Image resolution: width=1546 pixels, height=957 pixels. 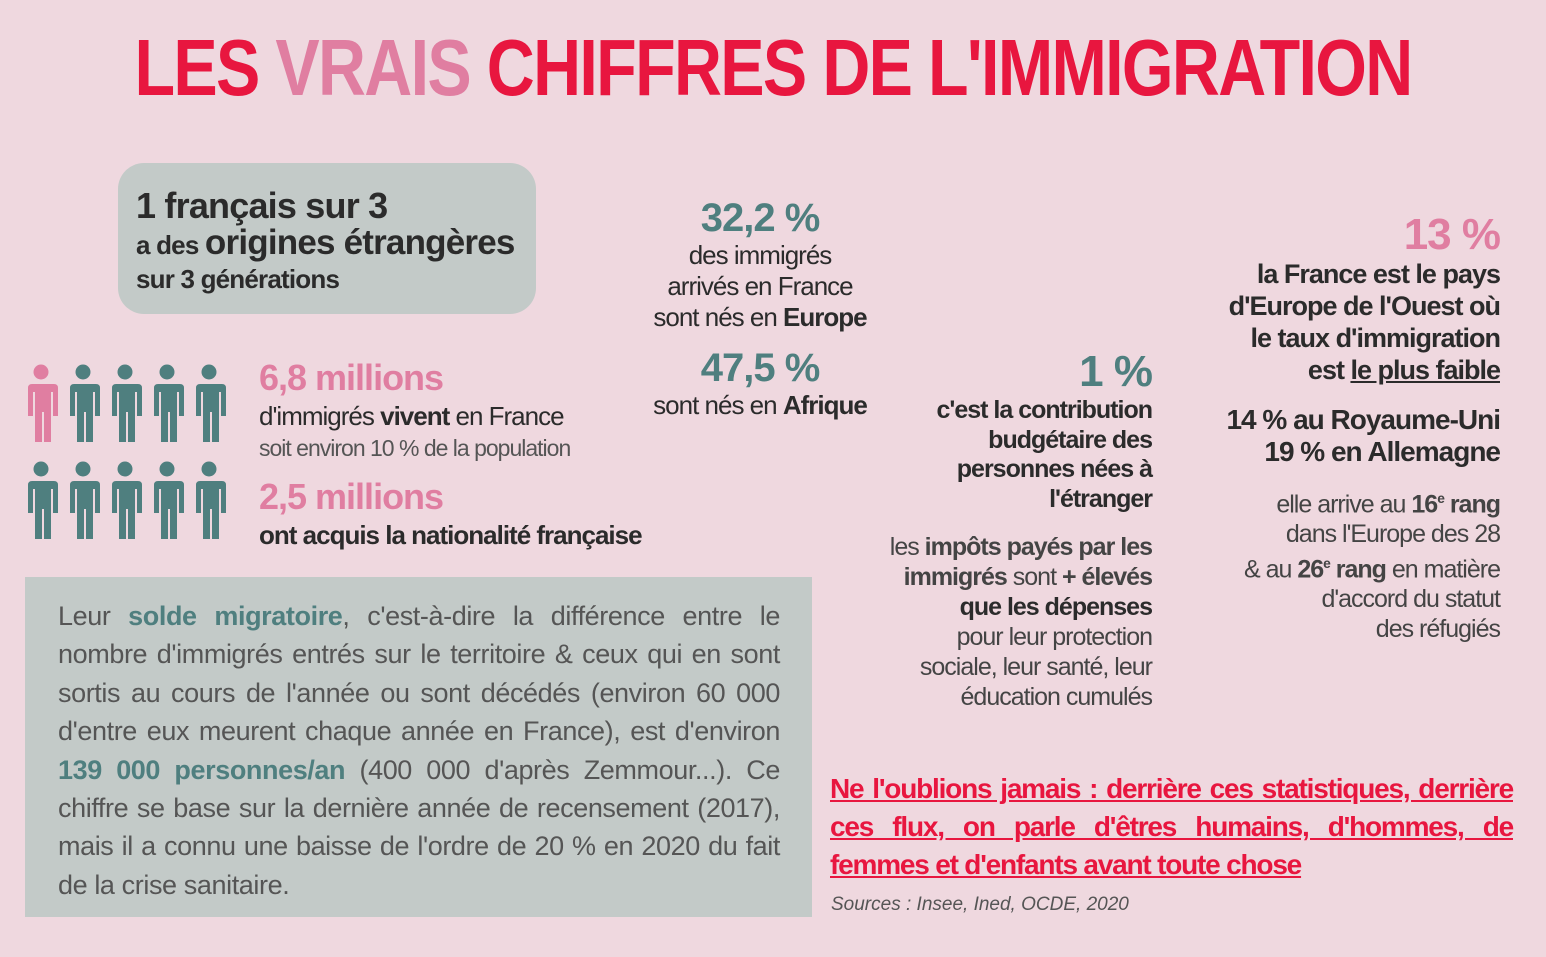 What do you see at coordinates (1107, 577) in the screenshot?
I see `stat-emphasis: + élevés` at bounding box center [1107, 577].